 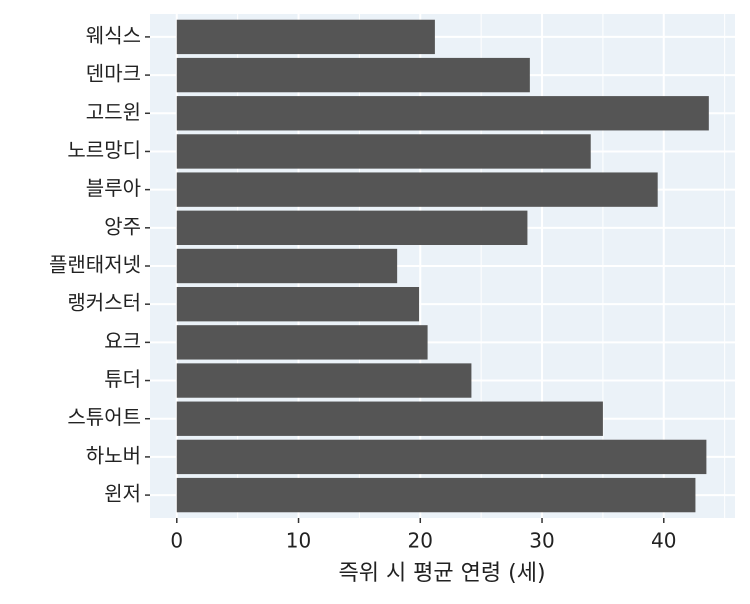 What do you see at coordinates (420, 541) in the screenshot?
I see `x-tick-label: 20` at bounding box center [420, 541].